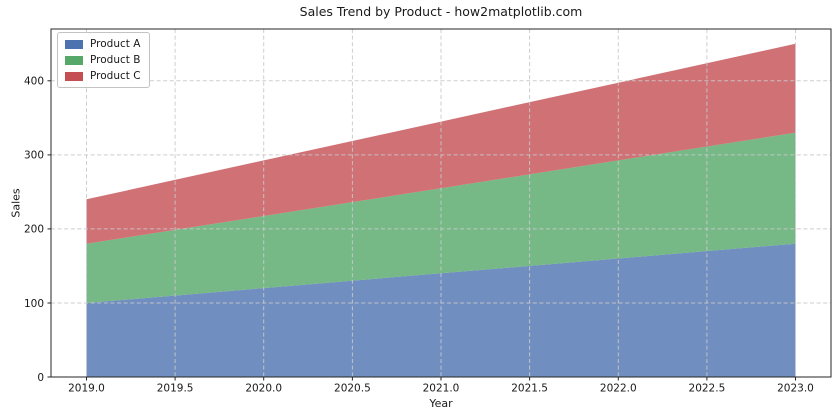  Describe the element at coordinates (115, 60) in the screenshot. I see `legend-label-product-b: Product B` at that location.